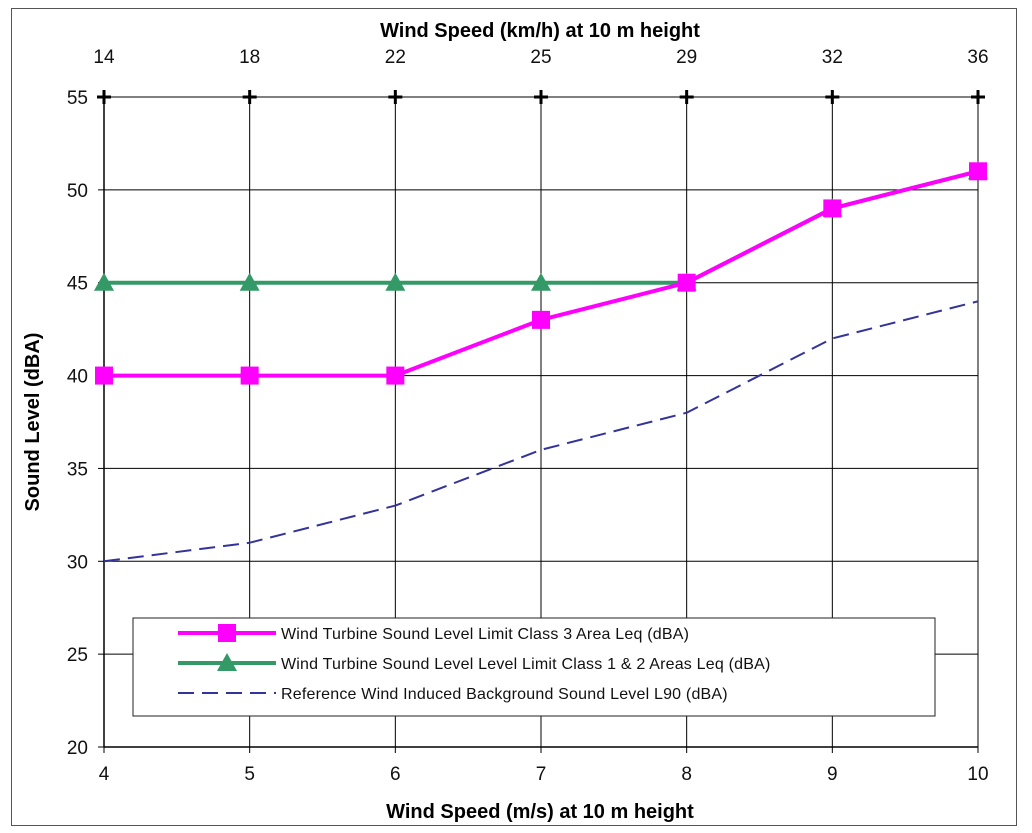 The width and height of the screenshot is (1032, 833). Describe the element at coordinates (832, 774) in the screenshot. I see `x-tick-label: 9` at that location.